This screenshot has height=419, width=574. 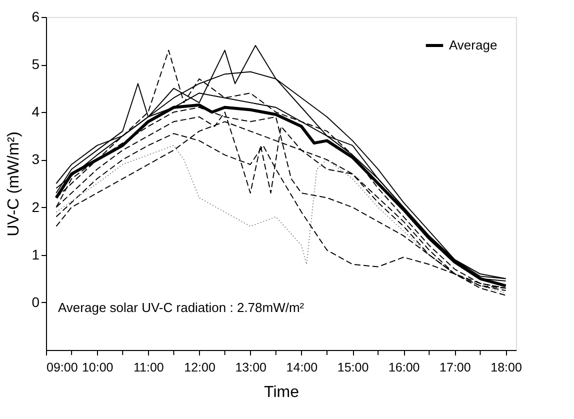 What do you see at coordinates (353, 367) in the screenshot?
I see `x-tick-label: 15:00` at bounding box center [353, 367].